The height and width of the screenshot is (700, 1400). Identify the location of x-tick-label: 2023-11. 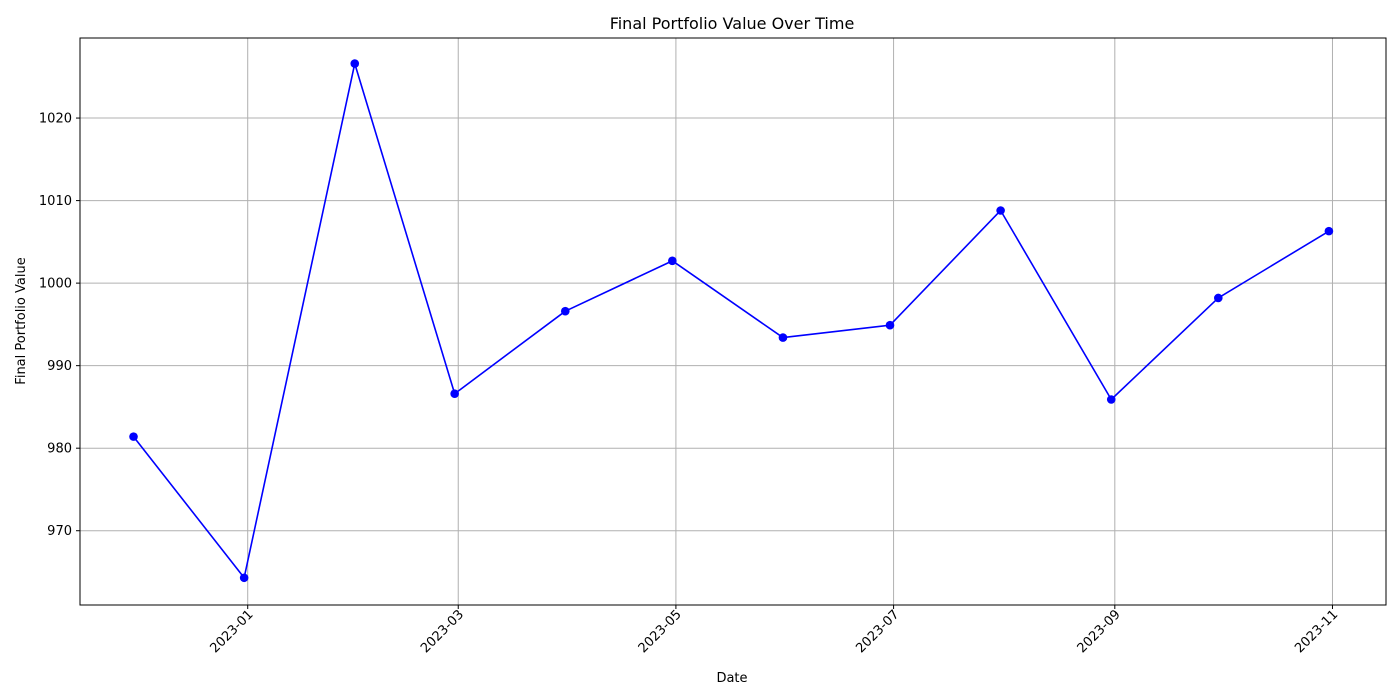
(1316, 631).